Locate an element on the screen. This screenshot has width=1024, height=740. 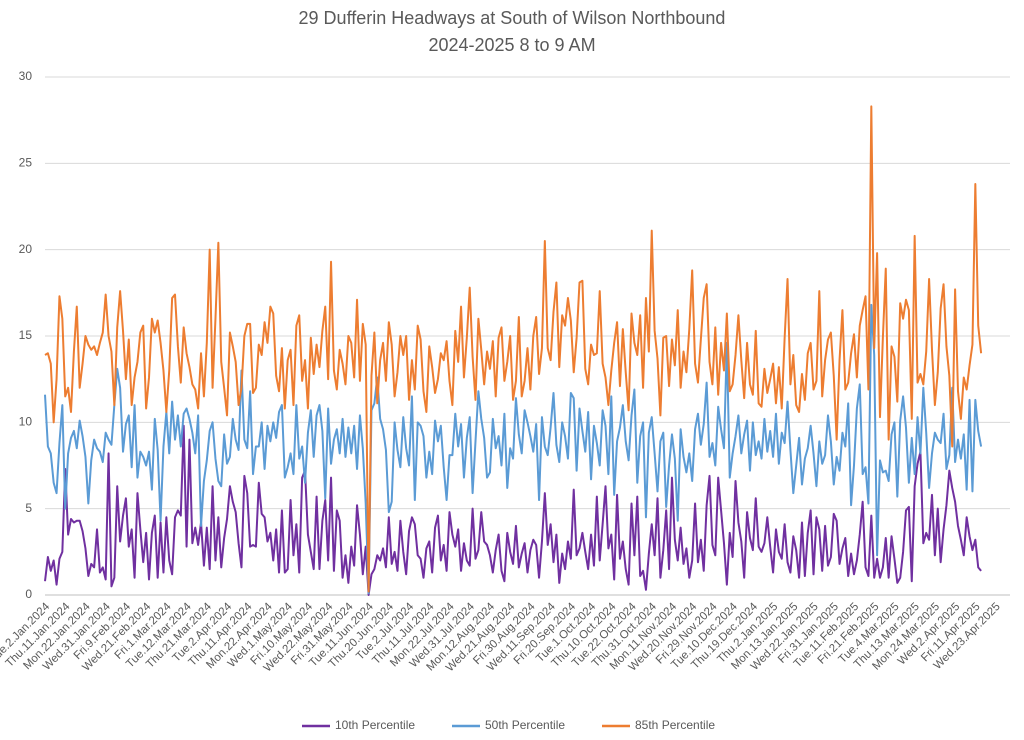
legend-label: 10th Percentile is located at coordinates (375, 725).